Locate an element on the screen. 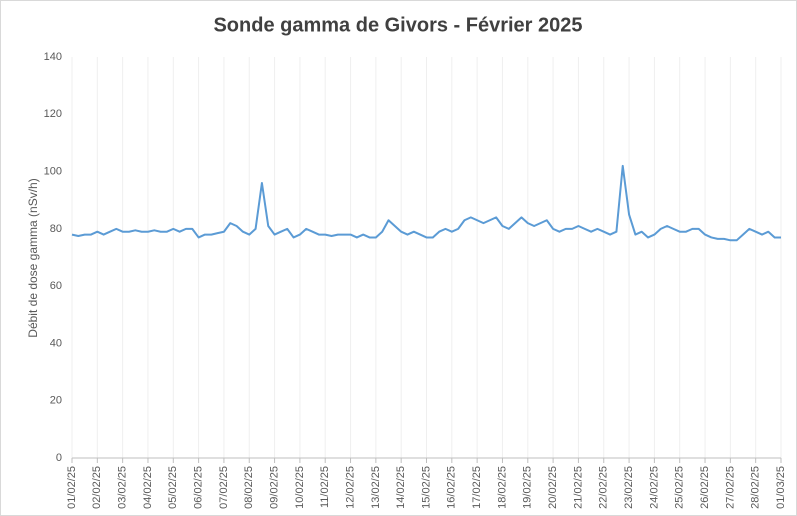 The image size is (797, 516). y-tick-label: 40 is located at coordinates (56, 343).